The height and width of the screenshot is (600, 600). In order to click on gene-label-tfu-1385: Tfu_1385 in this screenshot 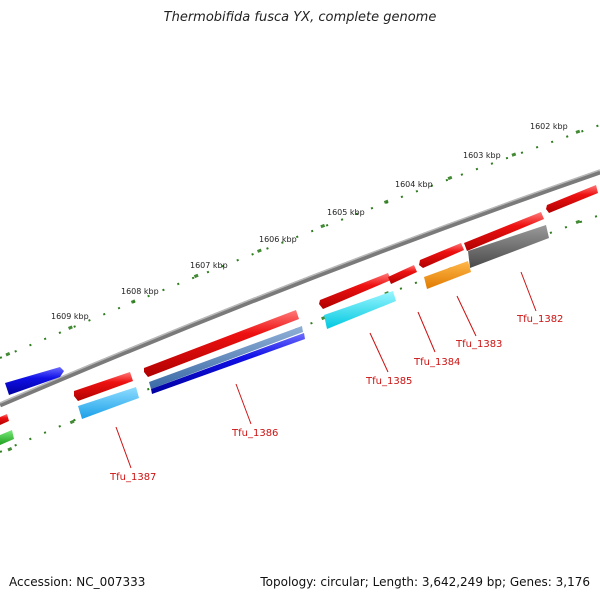, I will do `click(388, 381)`.